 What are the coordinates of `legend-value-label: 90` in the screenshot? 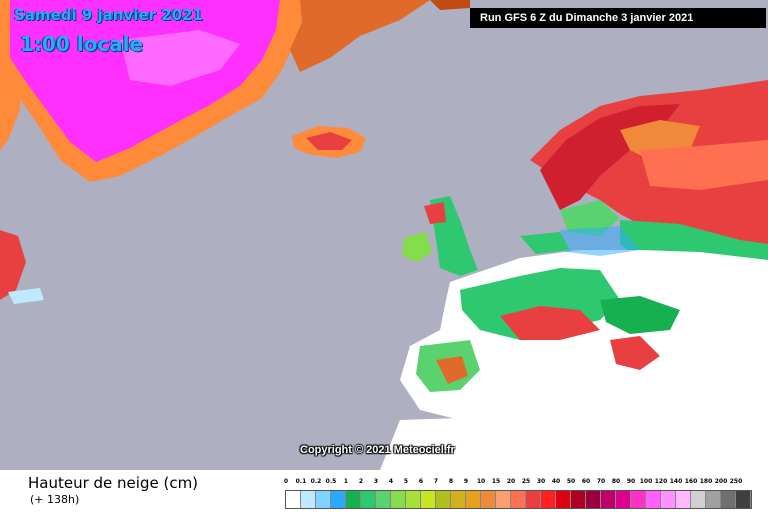 It's located at (631, 481).